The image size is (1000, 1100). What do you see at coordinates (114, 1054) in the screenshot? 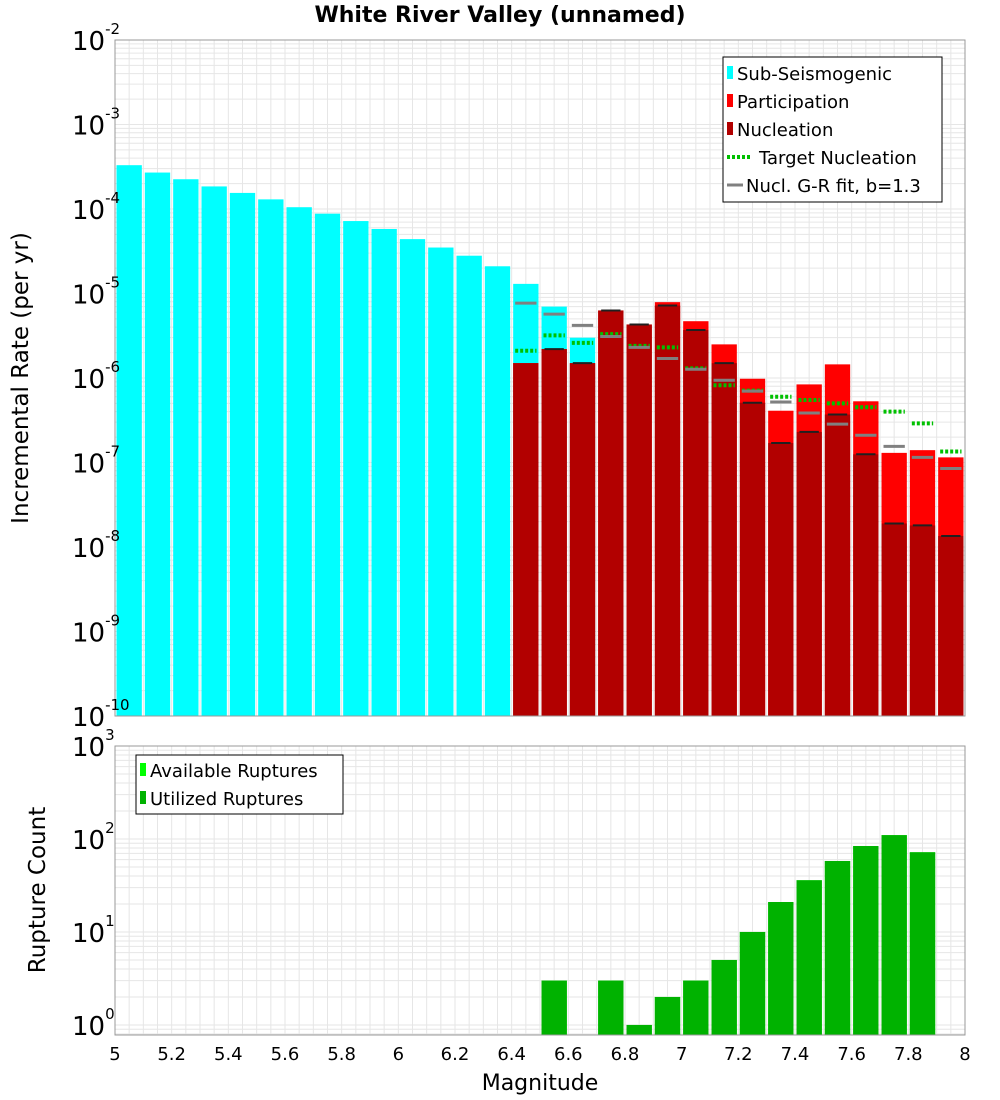
I see `x-tick-label: 5` at bounding box center [114, 1054].